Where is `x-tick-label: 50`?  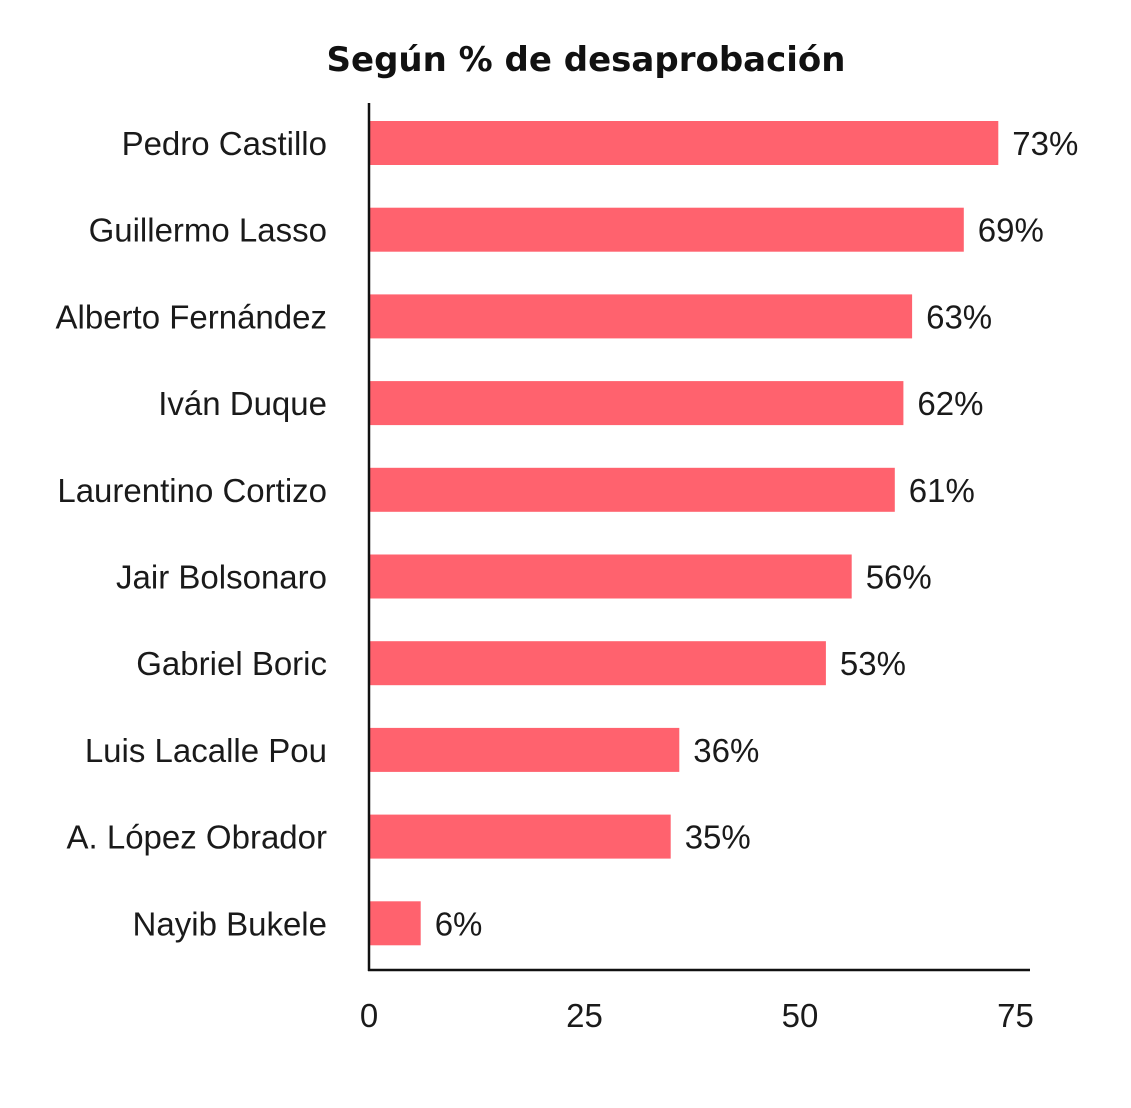 x-tick-label: 50 is located at coordinates (800, 1015).